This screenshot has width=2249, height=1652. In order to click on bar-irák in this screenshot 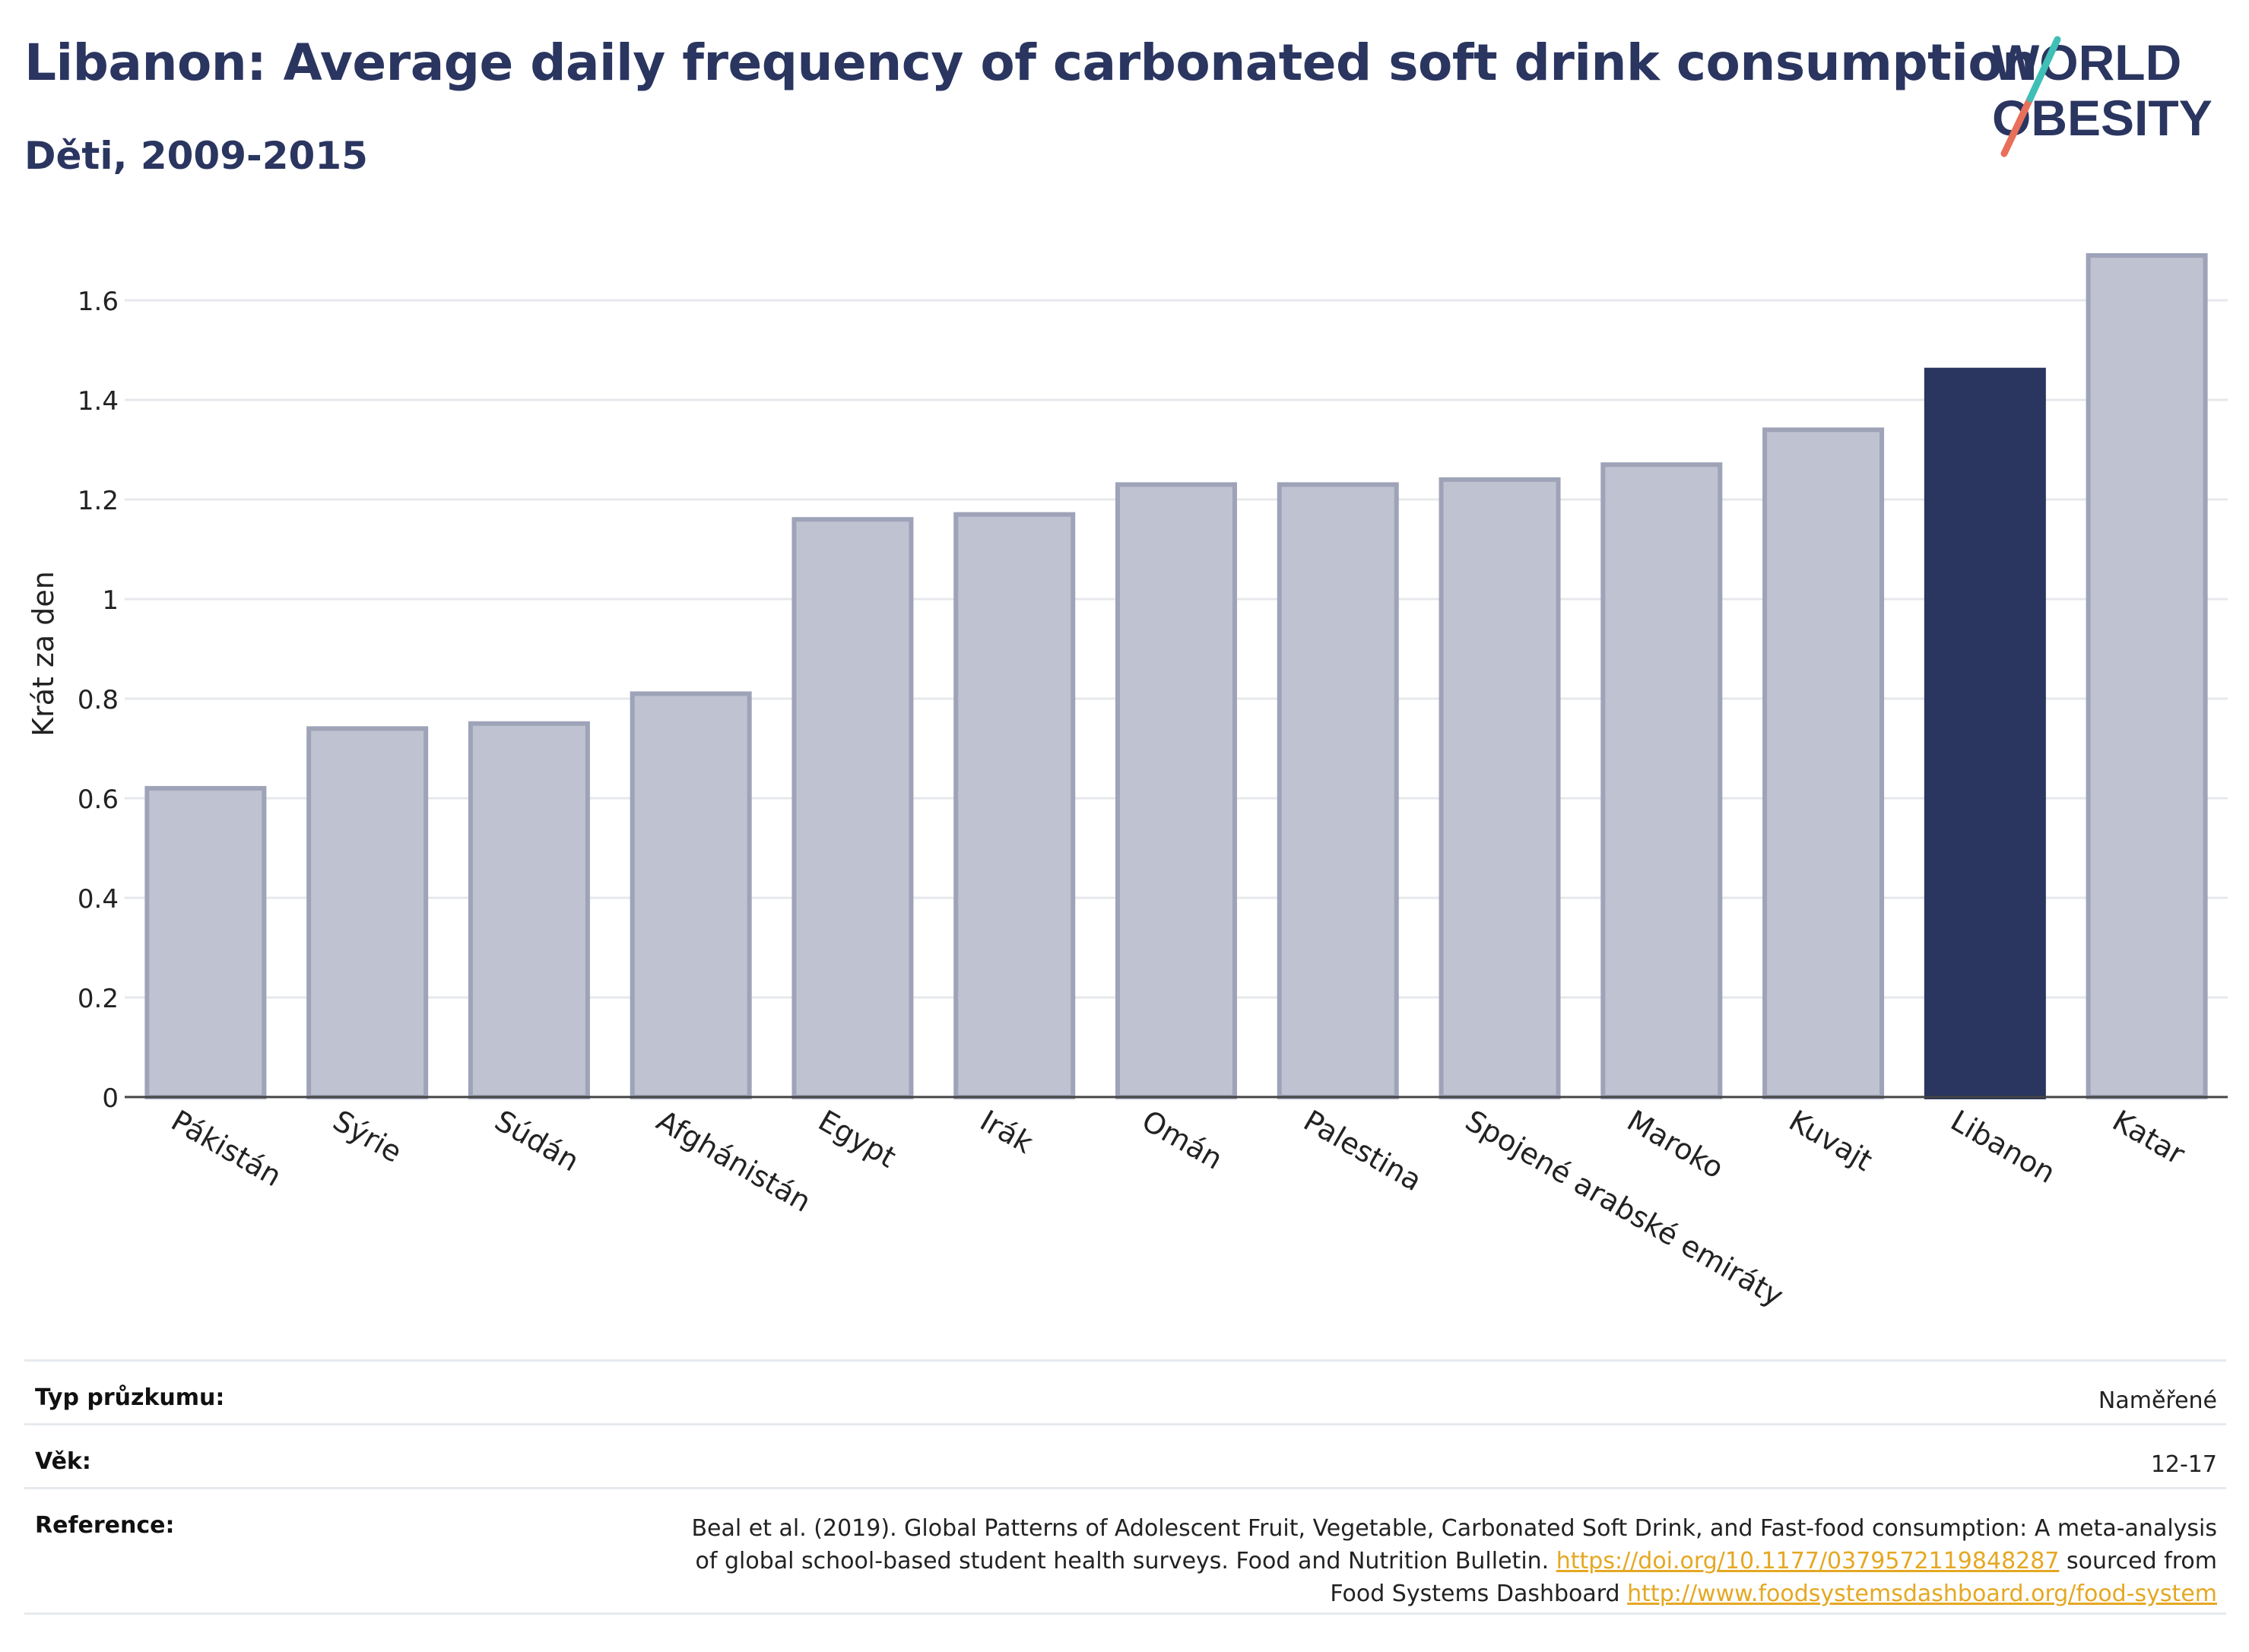, I will do `click(1015, 805)`.